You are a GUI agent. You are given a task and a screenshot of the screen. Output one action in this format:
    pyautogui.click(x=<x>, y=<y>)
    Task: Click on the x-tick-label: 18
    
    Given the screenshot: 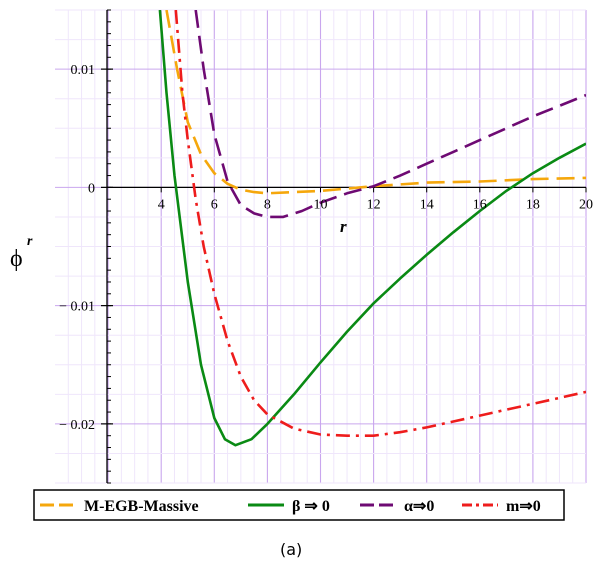 What is the action you would take?
    pyautogui.click(x=533, y=204)
    